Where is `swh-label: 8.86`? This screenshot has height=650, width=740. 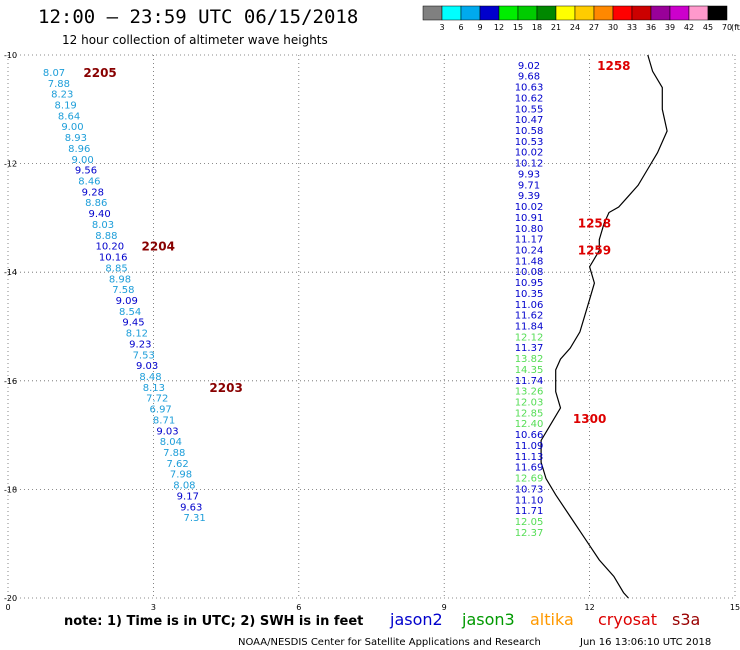 swh-label: 8.86 is located at coordinates (96, 203).